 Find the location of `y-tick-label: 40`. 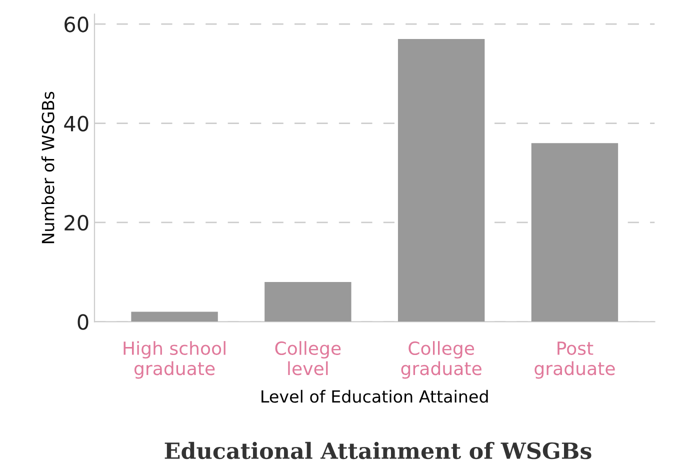

y-tick-label: 40 is located at coordinates (76, 124).